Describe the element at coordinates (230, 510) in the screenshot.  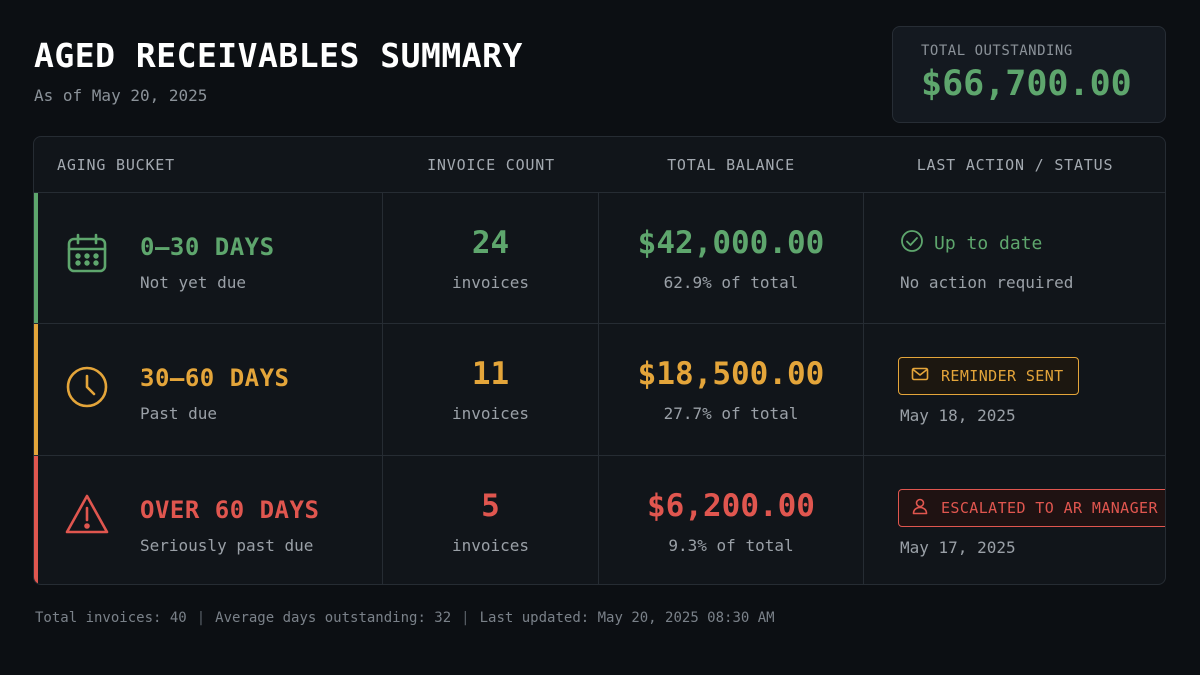
I see `bucket-name: OVER 60 DAYS` at that location.